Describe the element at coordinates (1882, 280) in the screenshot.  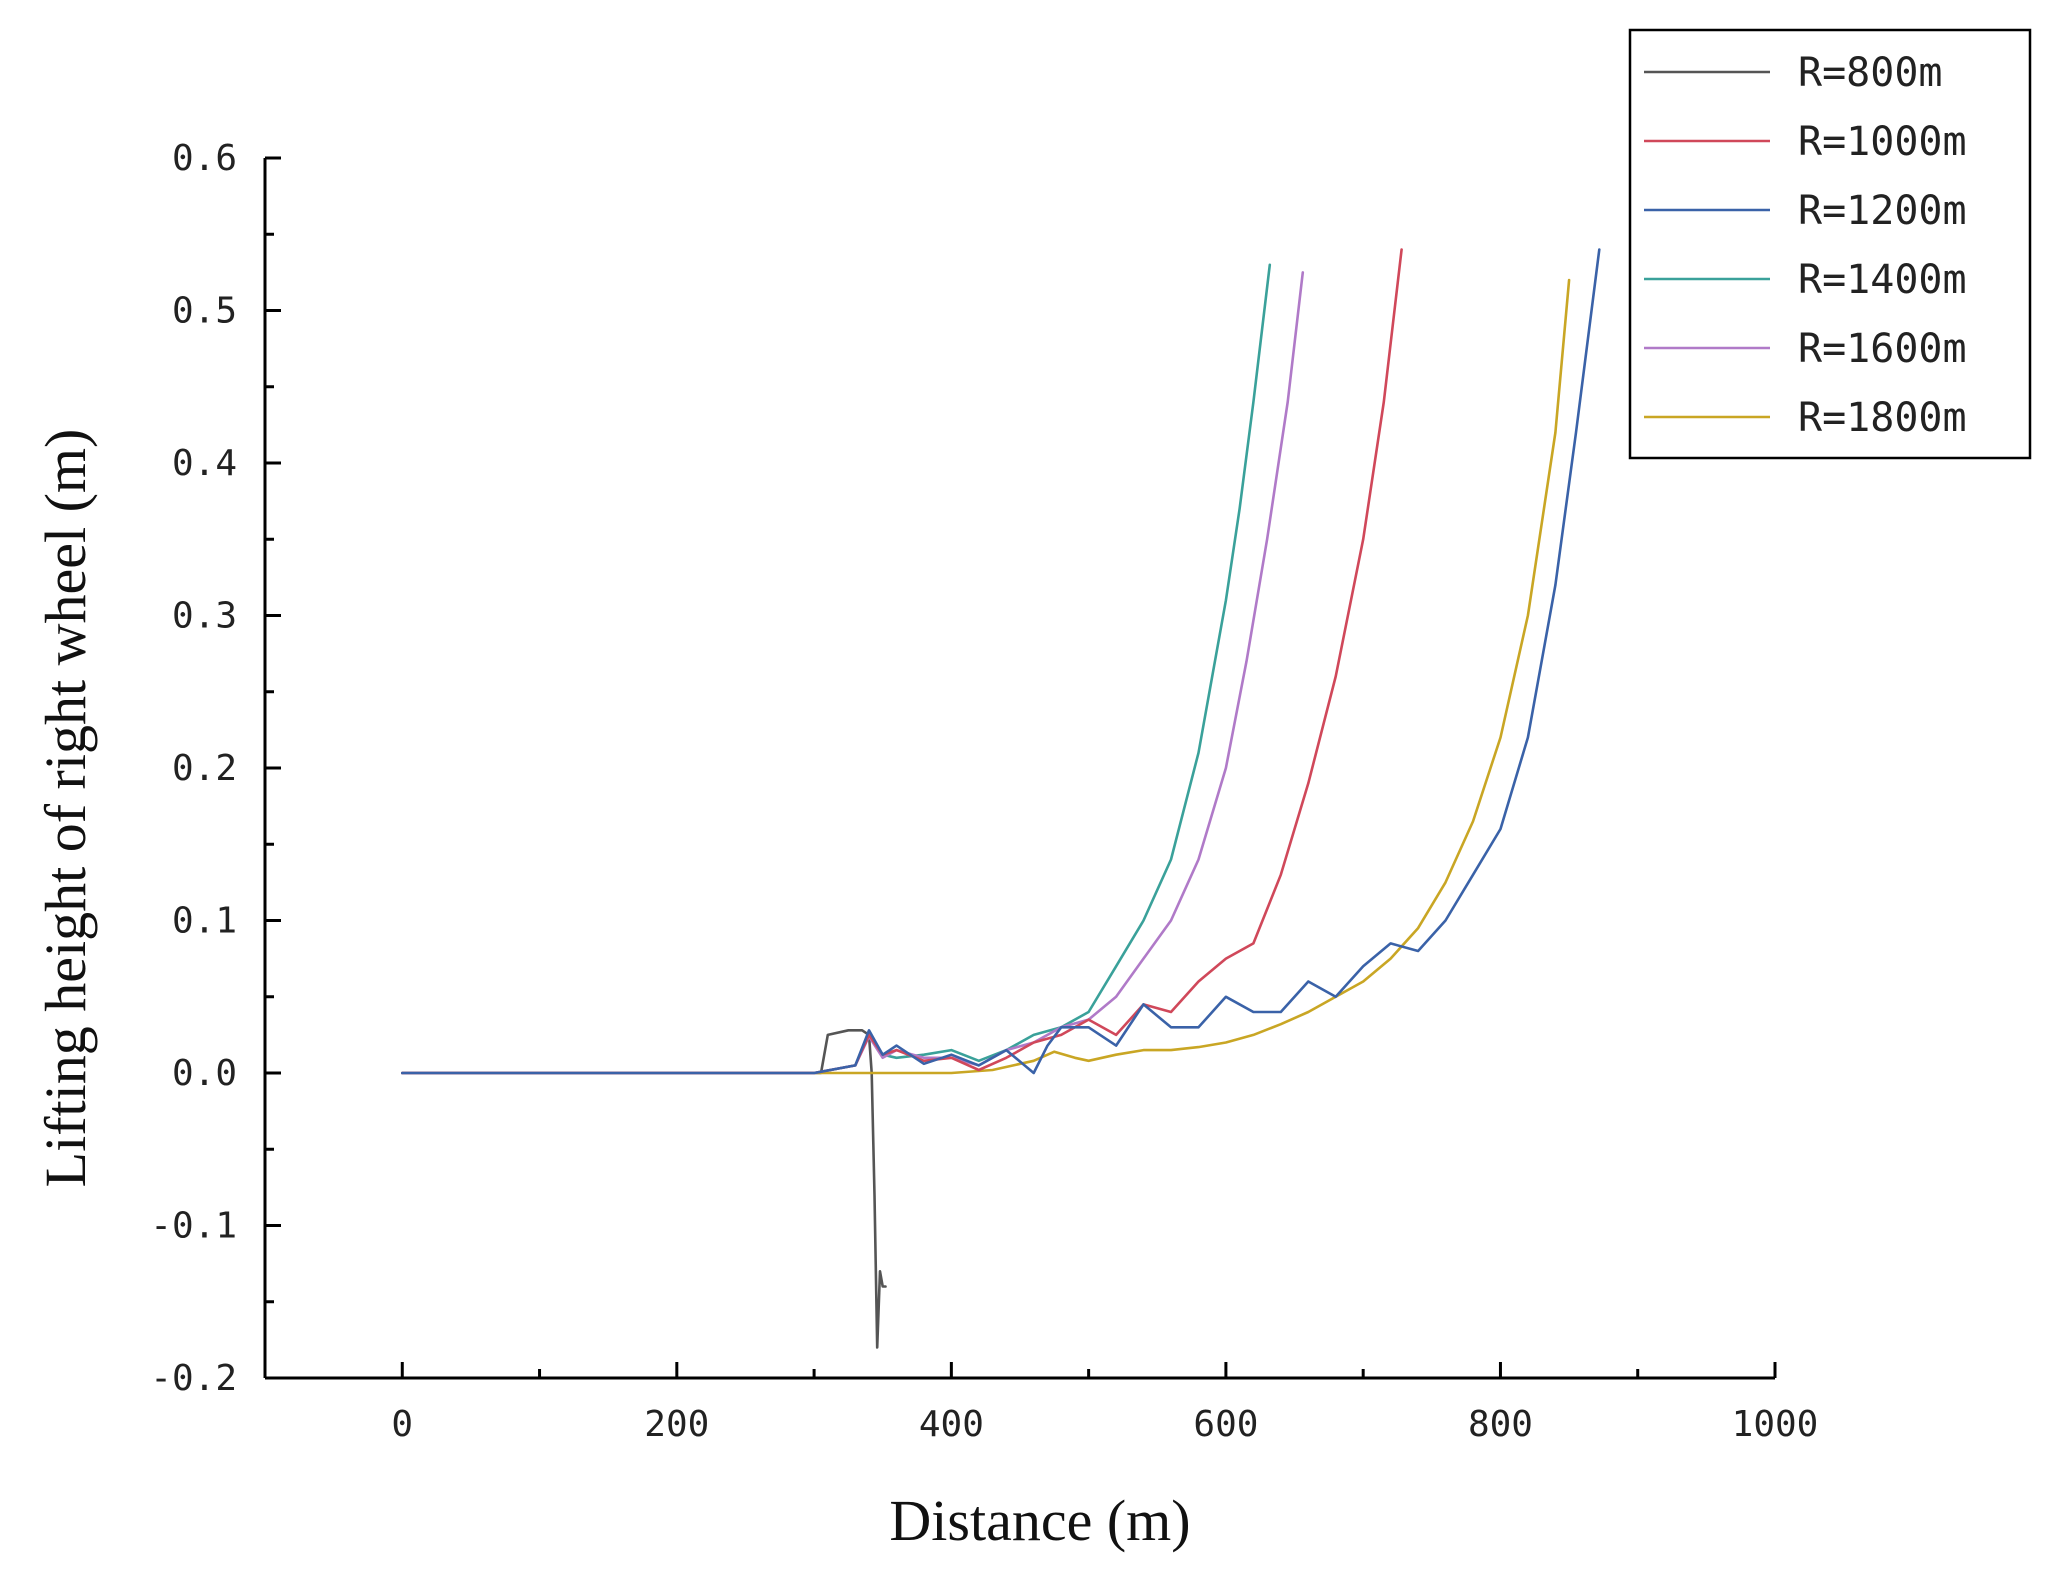
I see `legend-label: R=1400m` at that location.